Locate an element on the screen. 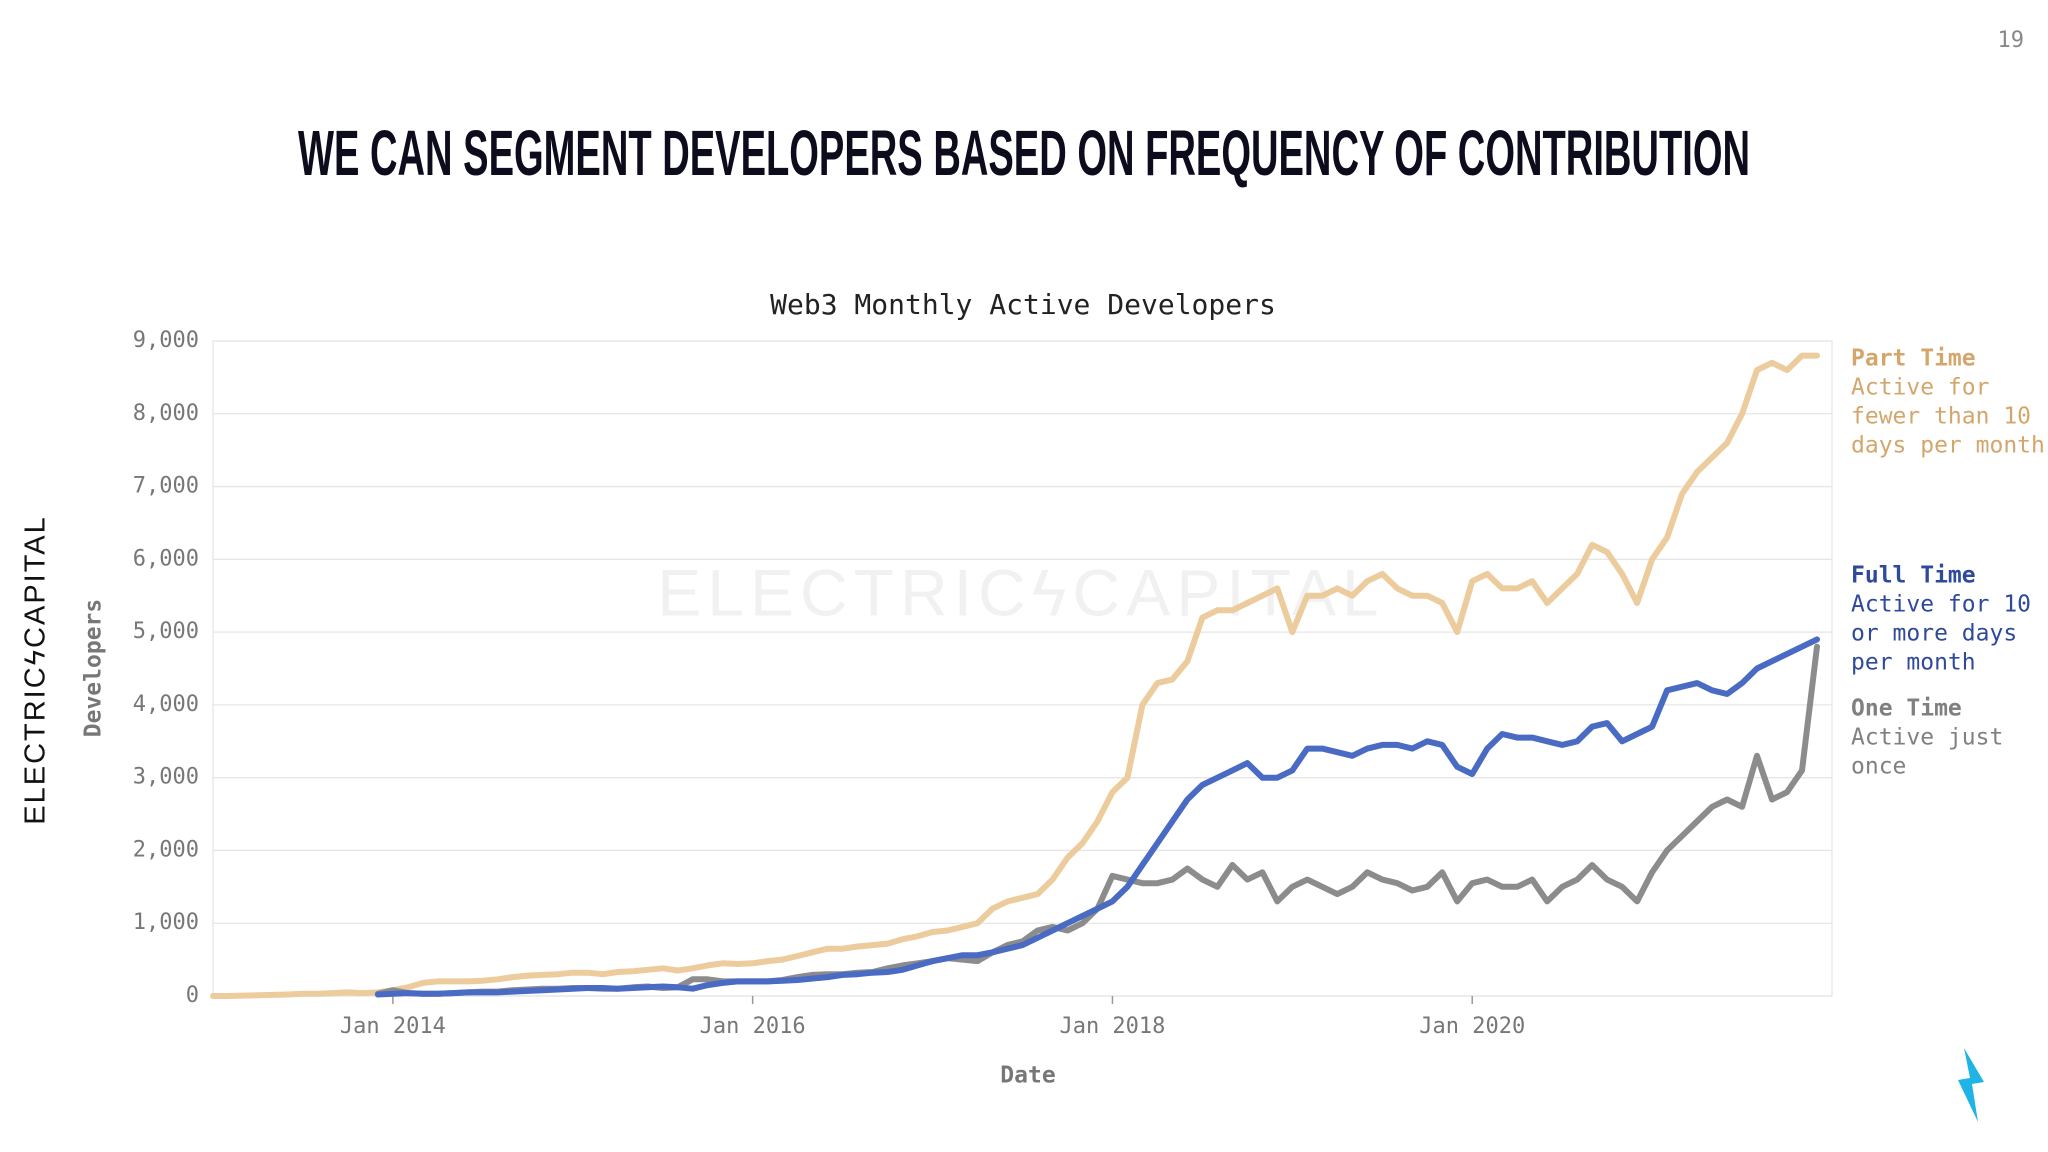 This screenshot has width=2048, height=1152. legend-description: Active for 10 is located at coordinates (1941, 605).